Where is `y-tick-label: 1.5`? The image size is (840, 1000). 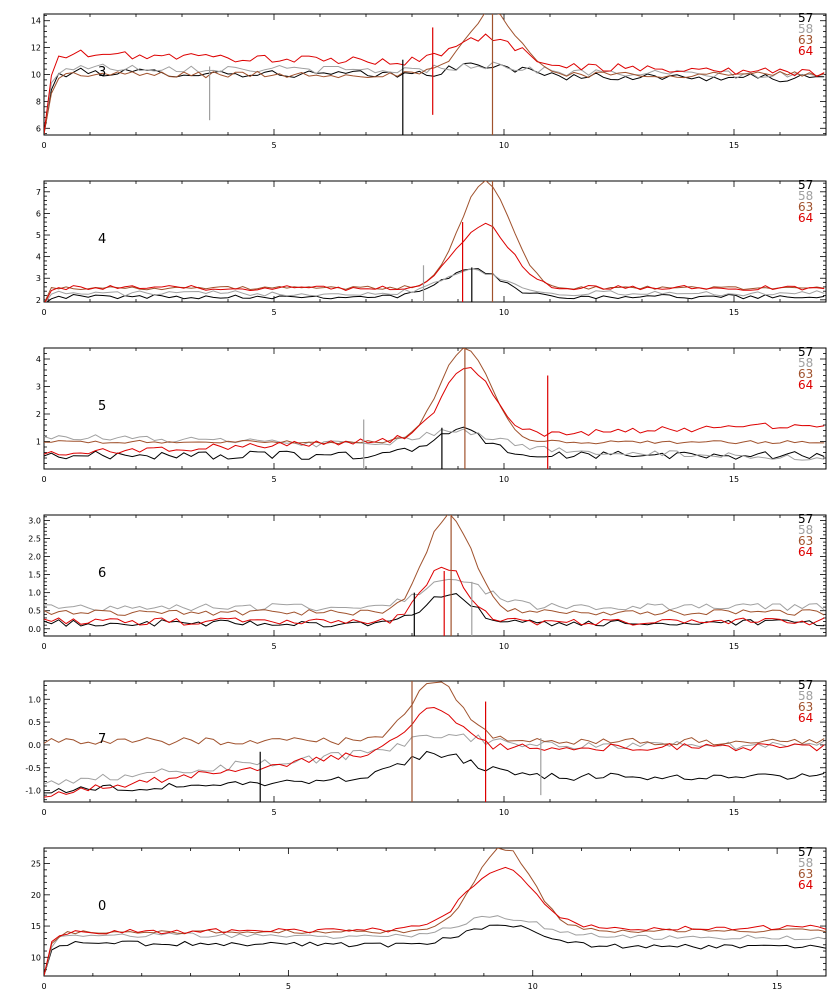
y-tick-label: 1.5 is located at coordinates (34, 575).